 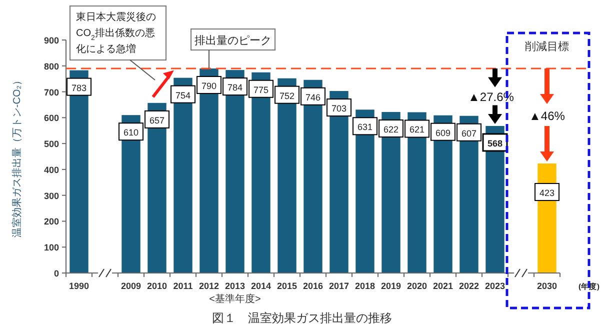 I want to click on x-tick-label: 2016, so click(x=313, y=286).